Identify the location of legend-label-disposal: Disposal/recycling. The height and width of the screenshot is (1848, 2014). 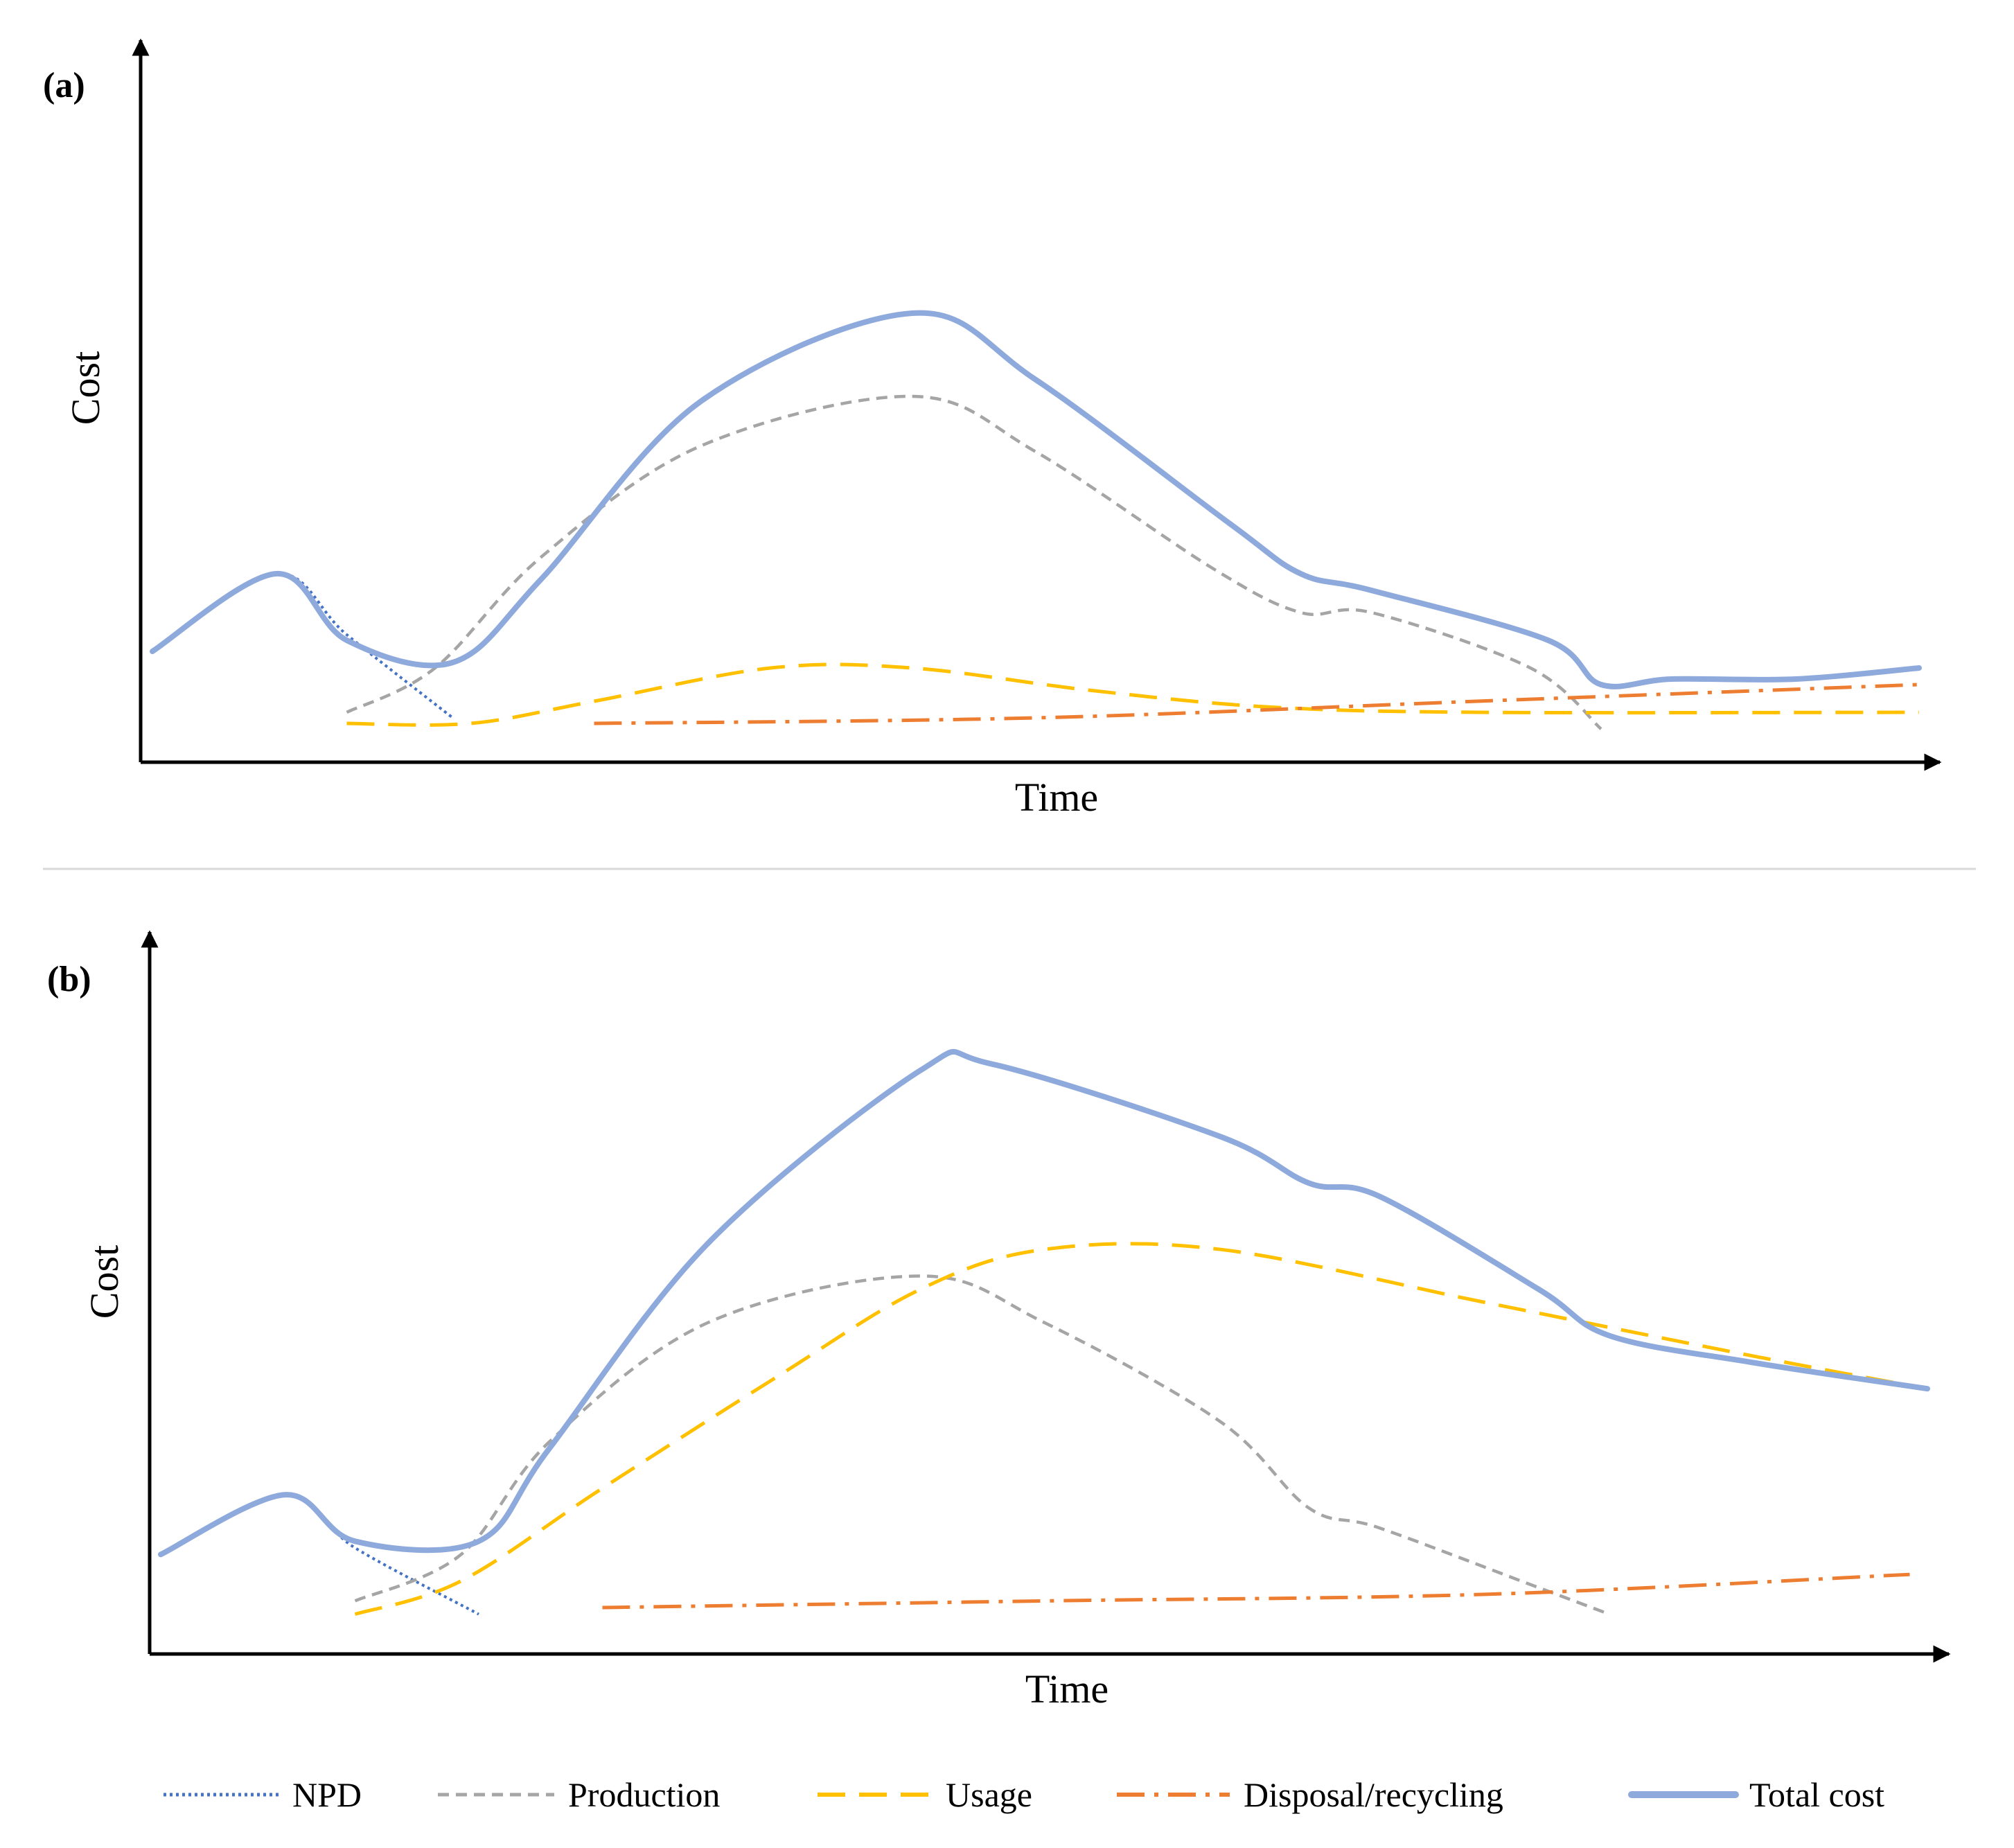
(1373, 1794).